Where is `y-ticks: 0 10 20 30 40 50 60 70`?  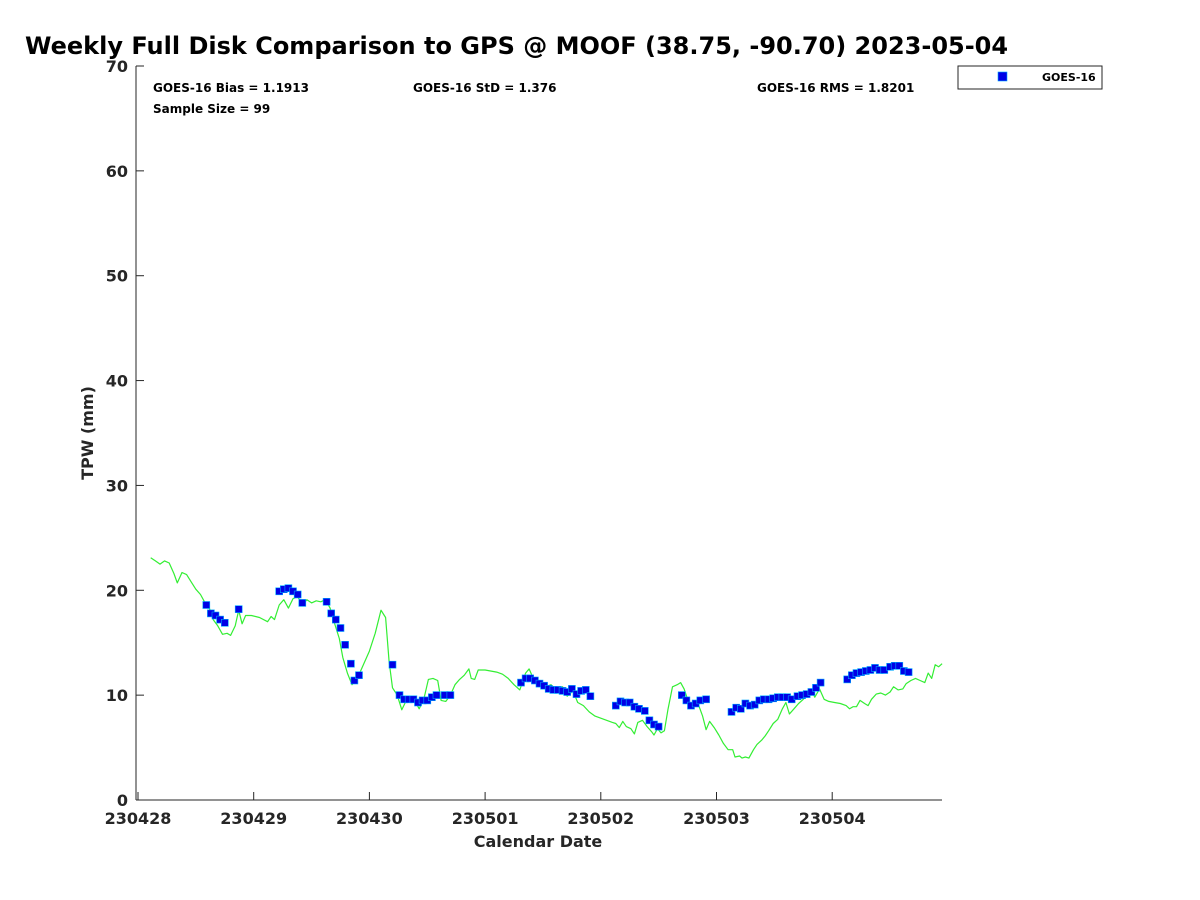
y-ticks: 0 10 20 30 40 50 60 70 is located at coordinates (125, 433).